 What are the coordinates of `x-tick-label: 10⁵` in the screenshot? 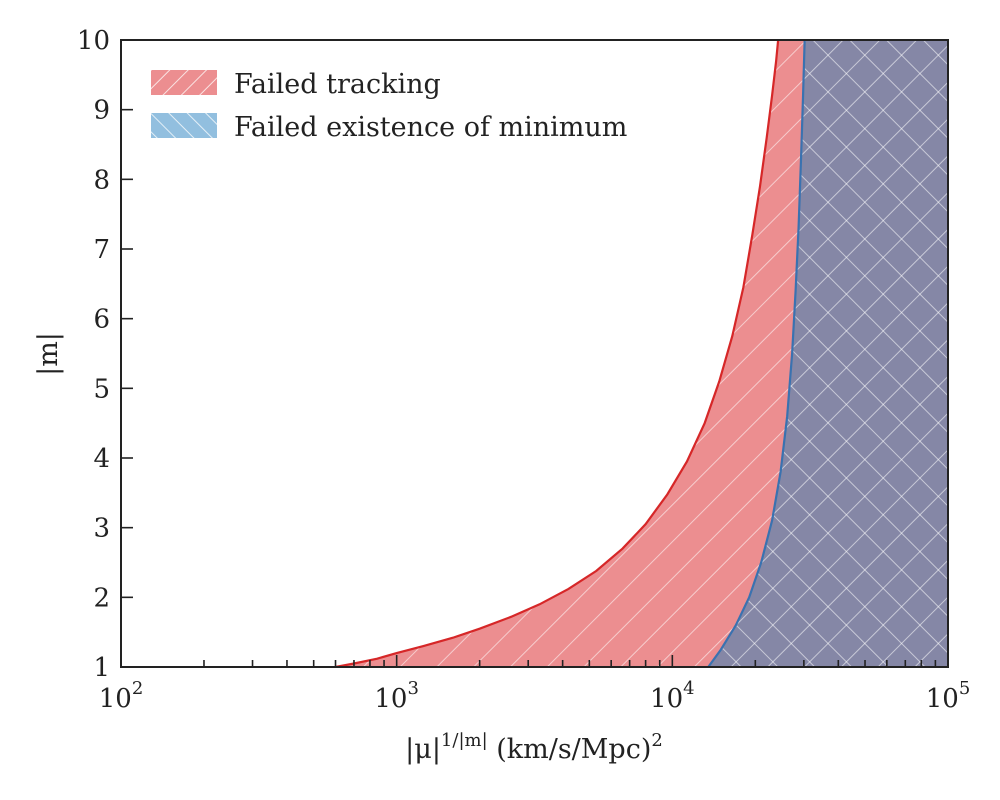 It's located at (948, 696).